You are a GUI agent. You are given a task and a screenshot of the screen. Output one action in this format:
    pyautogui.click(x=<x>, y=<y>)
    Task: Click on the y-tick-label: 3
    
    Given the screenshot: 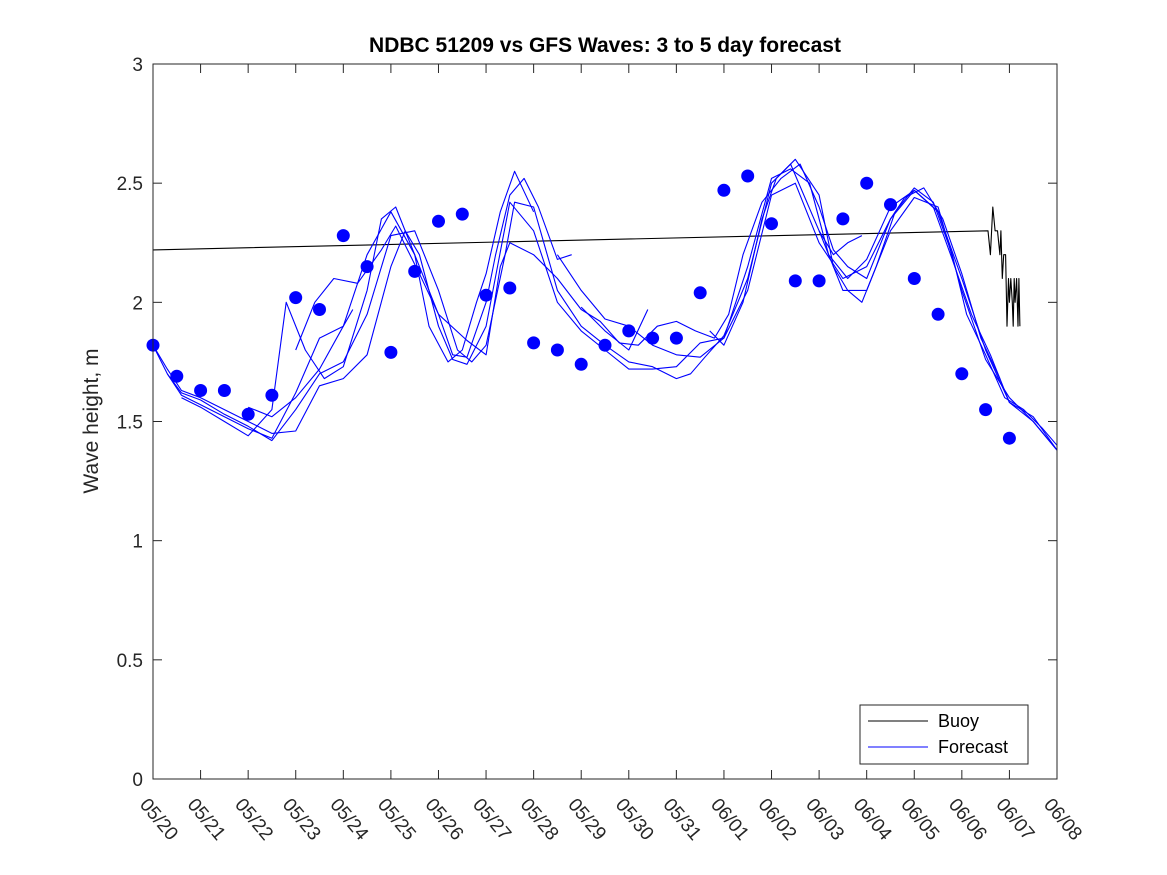 What is the action you would take?
    pyautogui.click(x=137, y=65)
    